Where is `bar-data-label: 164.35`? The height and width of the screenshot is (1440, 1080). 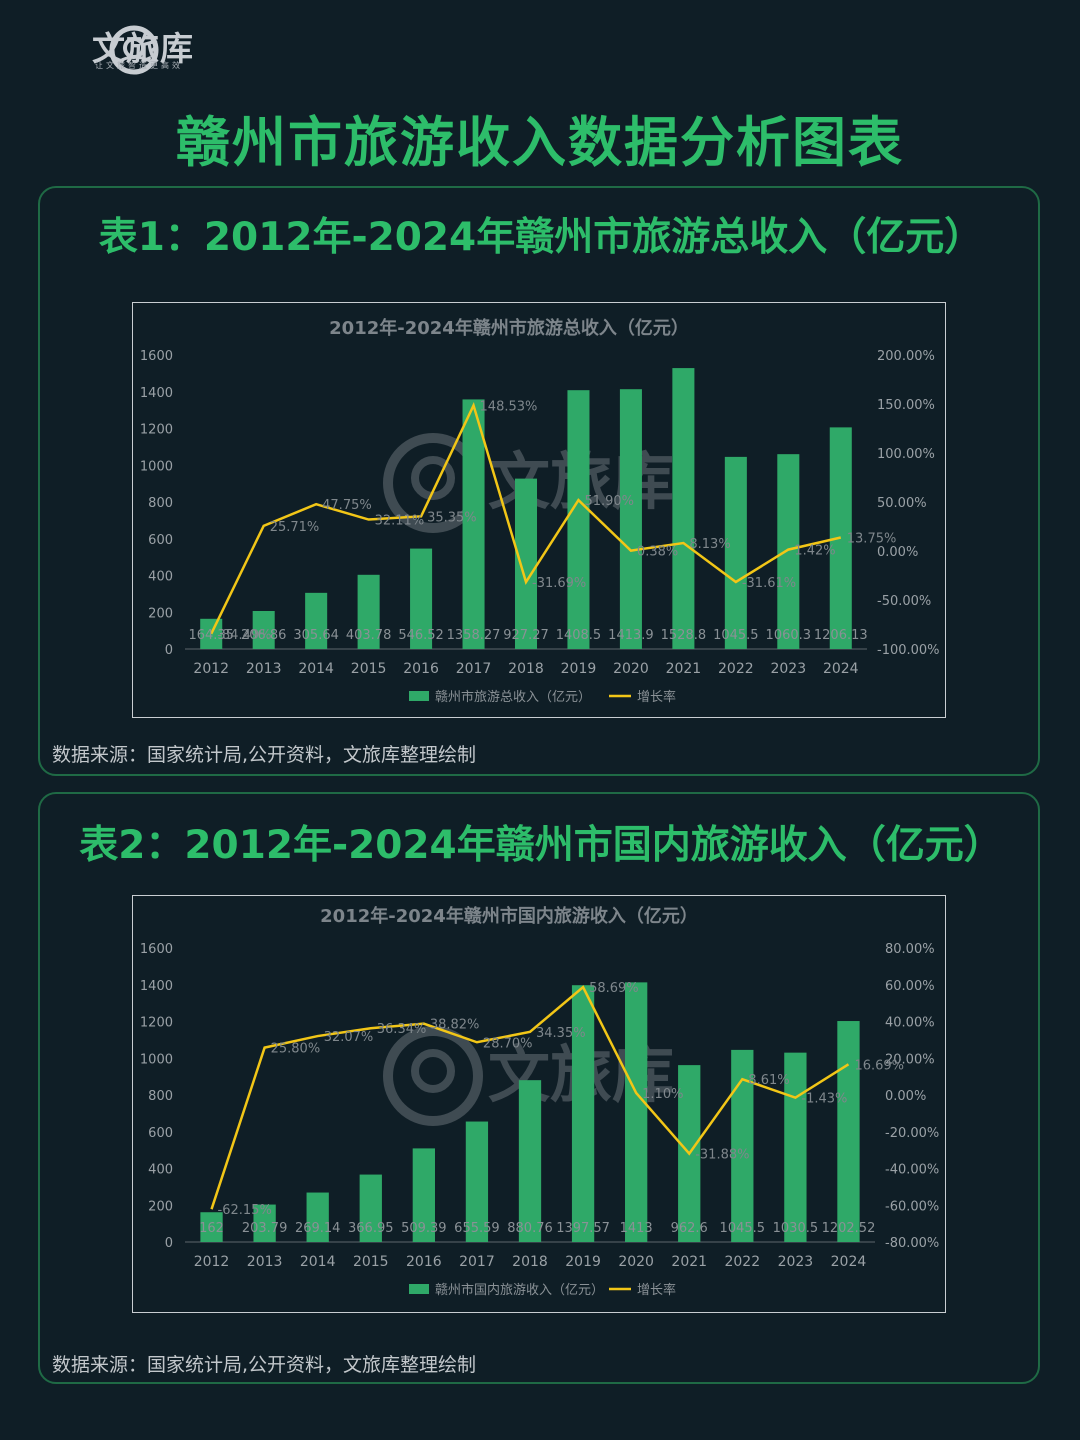
bar-data-label: 164.35 is located at coordinates (211, 635).